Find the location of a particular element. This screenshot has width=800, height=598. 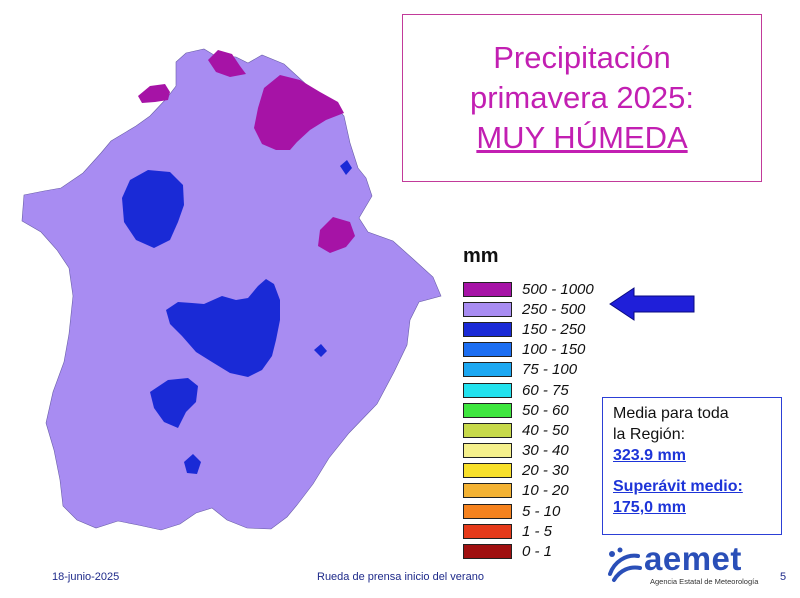

legend-item: 75 - 100 is located at coordinates (563, 370).